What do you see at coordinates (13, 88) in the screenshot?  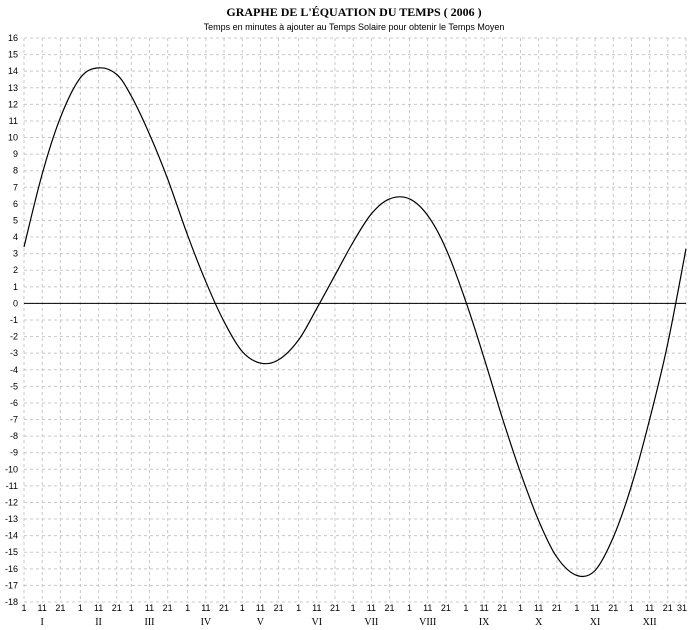 I see `y-tick-label: 13` at bounding box center [13, 88].